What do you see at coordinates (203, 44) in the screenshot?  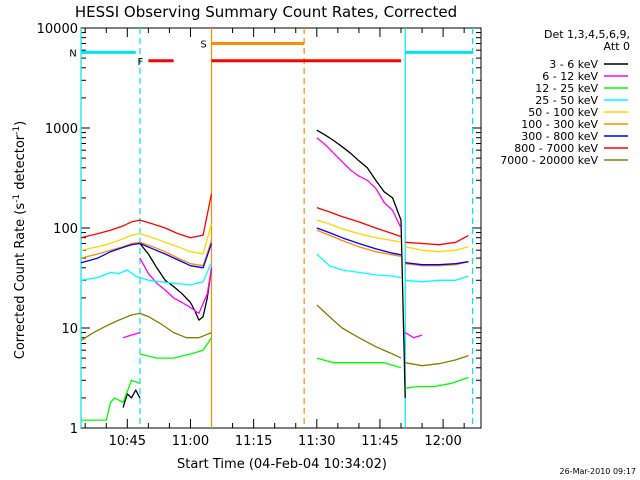 I see `flag-label-s: S` at bounding box center [203, 44].